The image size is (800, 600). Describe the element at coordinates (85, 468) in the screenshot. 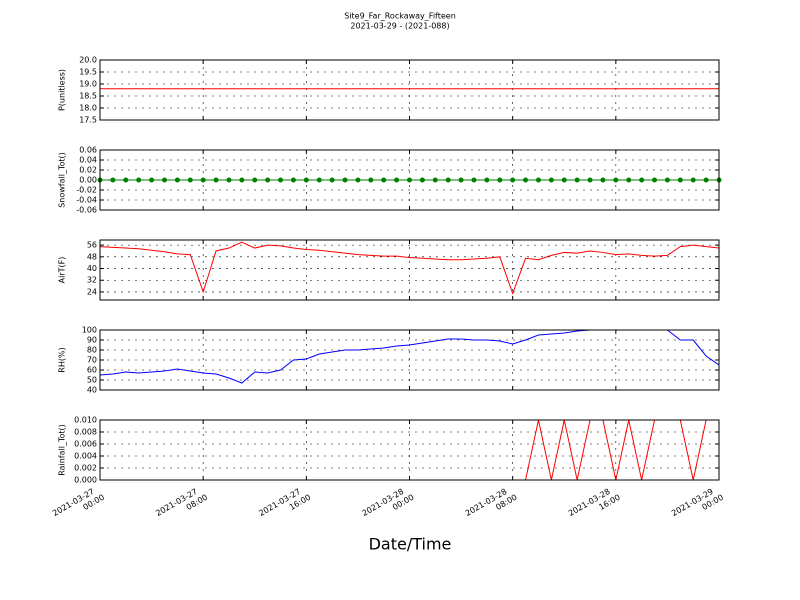

I see `y-tick-label: 0.002` at that location.